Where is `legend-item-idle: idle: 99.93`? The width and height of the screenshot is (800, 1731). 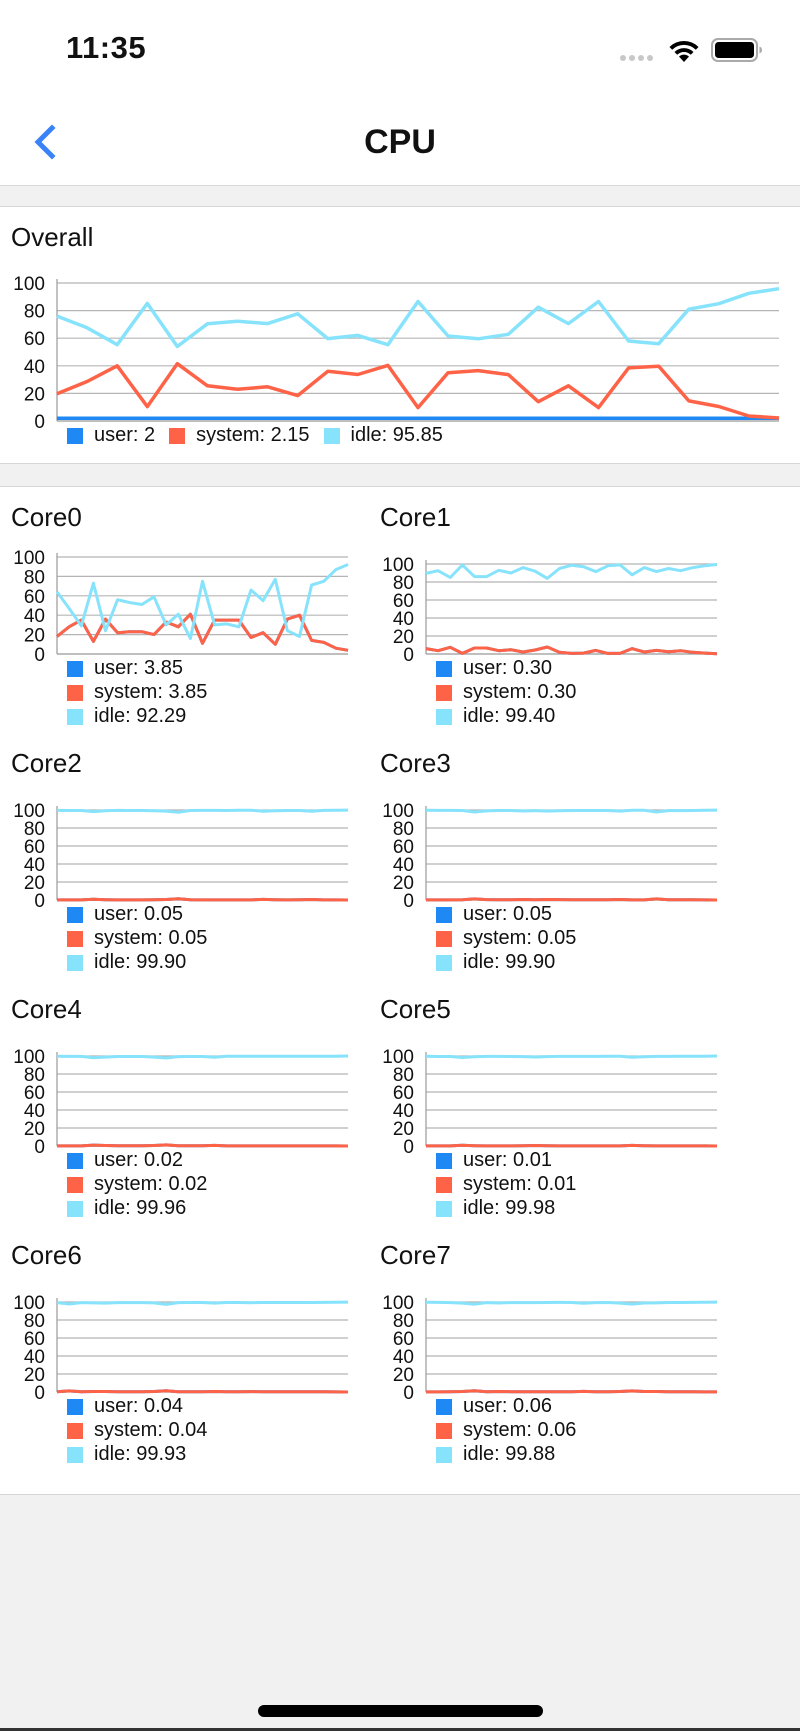
legend-item-idle: idle: 99.93 is located at coordinates (126, 1454).